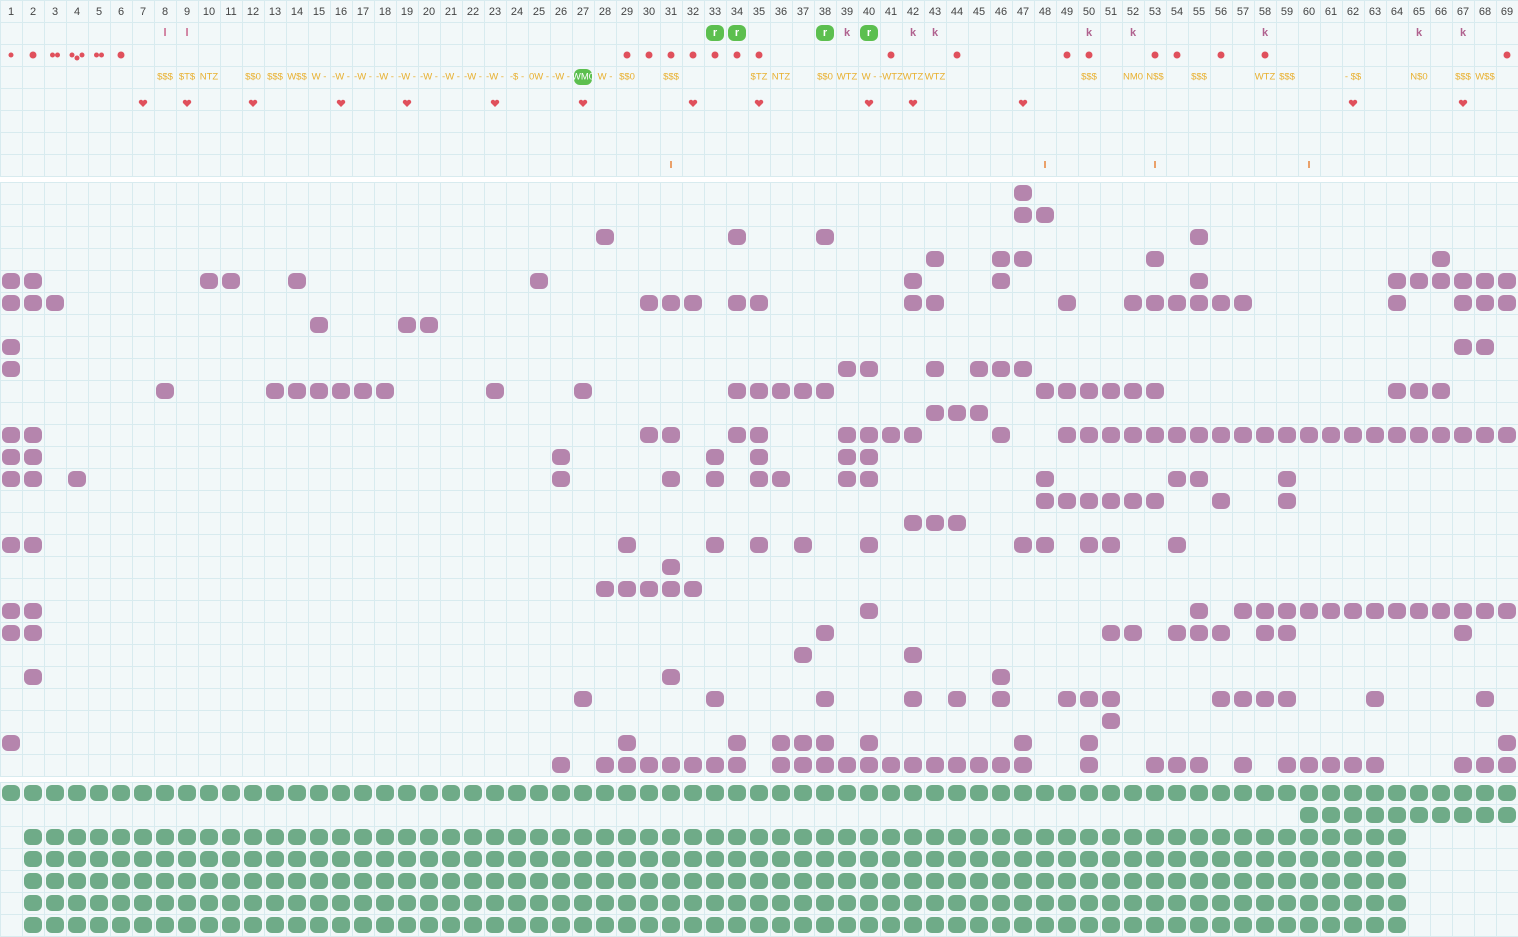 The height and width of the screenshot is (937, 1518). What do you see at coordinates (979, 12) in the screenshot?
I see `column-number: 45` at bounding box center [979, 12].